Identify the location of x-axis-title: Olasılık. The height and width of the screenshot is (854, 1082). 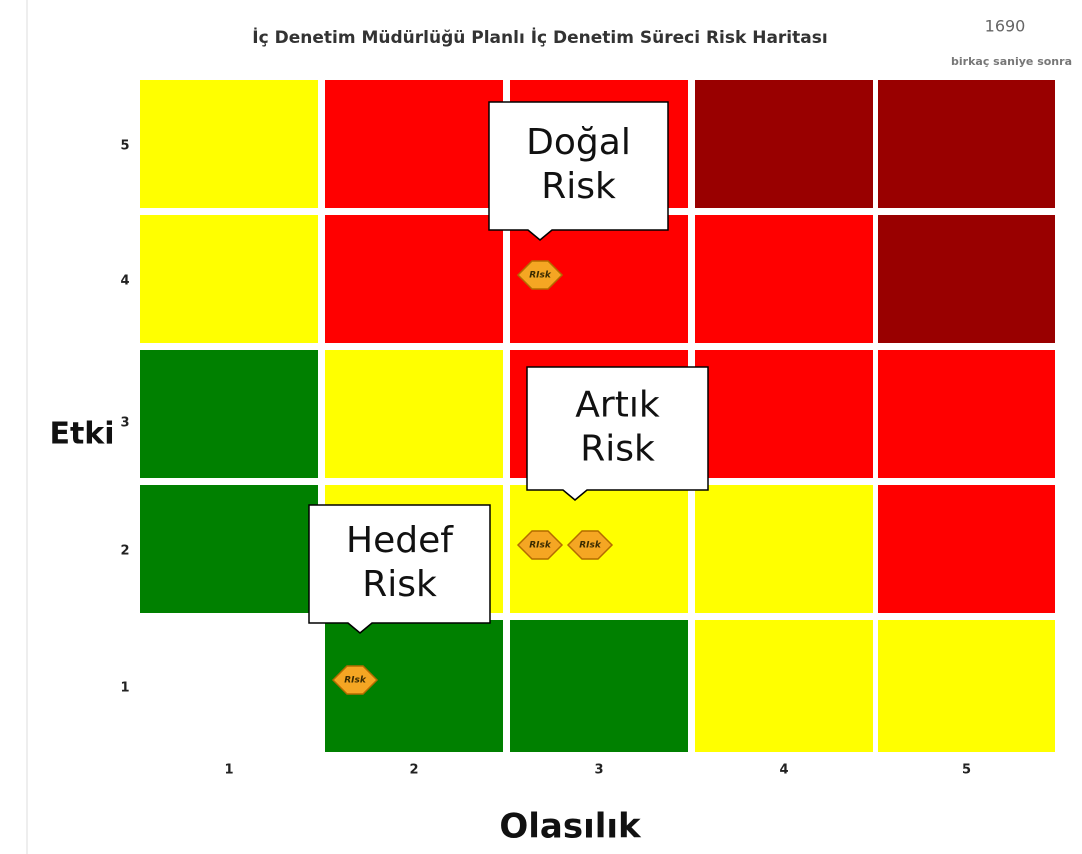
(570, 827).